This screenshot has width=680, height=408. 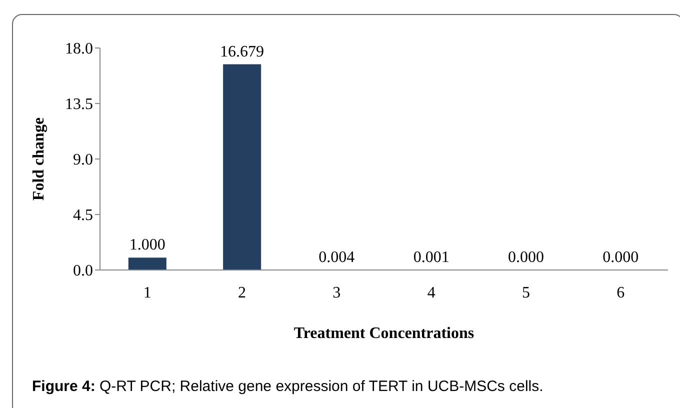 I want to click on x-tick-label: 1, so click(x=147, y=293).